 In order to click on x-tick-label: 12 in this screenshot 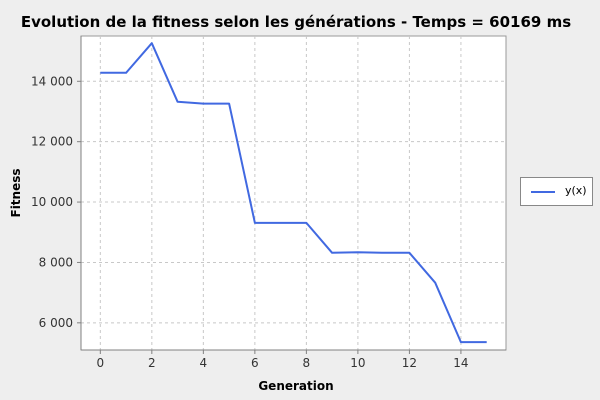, I will do `click(409, 363)`.